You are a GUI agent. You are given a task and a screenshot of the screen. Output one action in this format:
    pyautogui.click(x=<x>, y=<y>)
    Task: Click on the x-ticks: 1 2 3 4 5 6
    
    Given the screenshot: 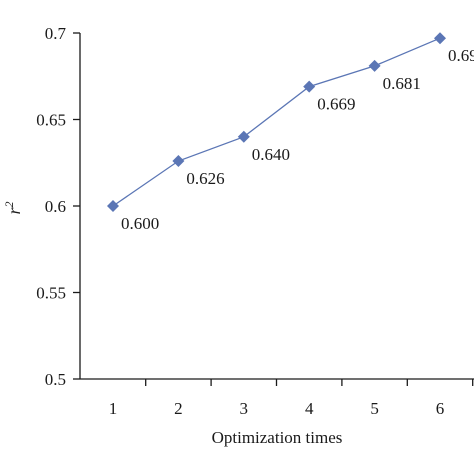 What is the action you would take?
    pyautogui.click(x=291, y=398)
    